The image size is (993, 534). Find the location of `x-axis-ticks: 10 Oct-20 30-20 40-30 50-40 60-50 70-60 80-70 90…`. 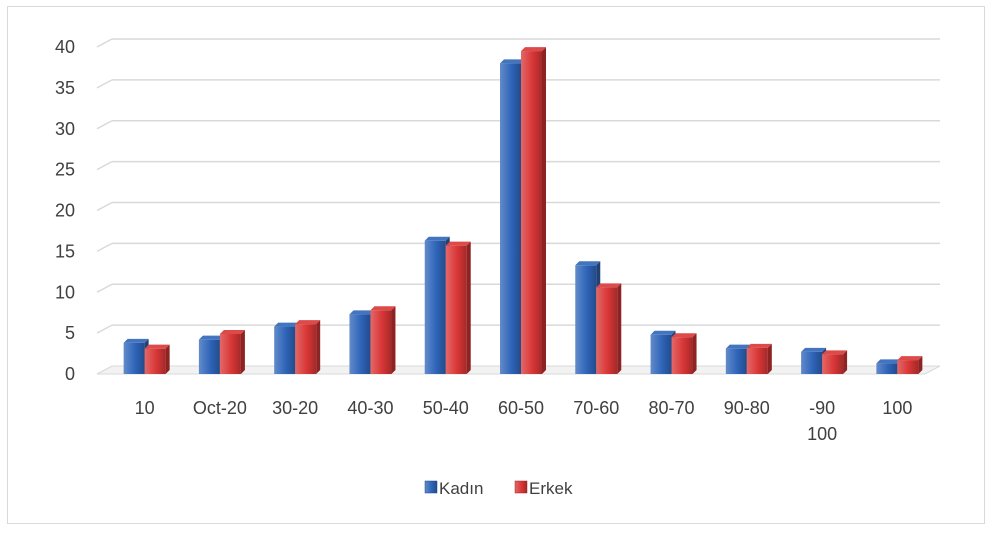

x-axis-ticks: 10 Oct-20 30-20 40-30 50-40 60-50 70-60 80-70 90… is located at coordinates (524, 421).